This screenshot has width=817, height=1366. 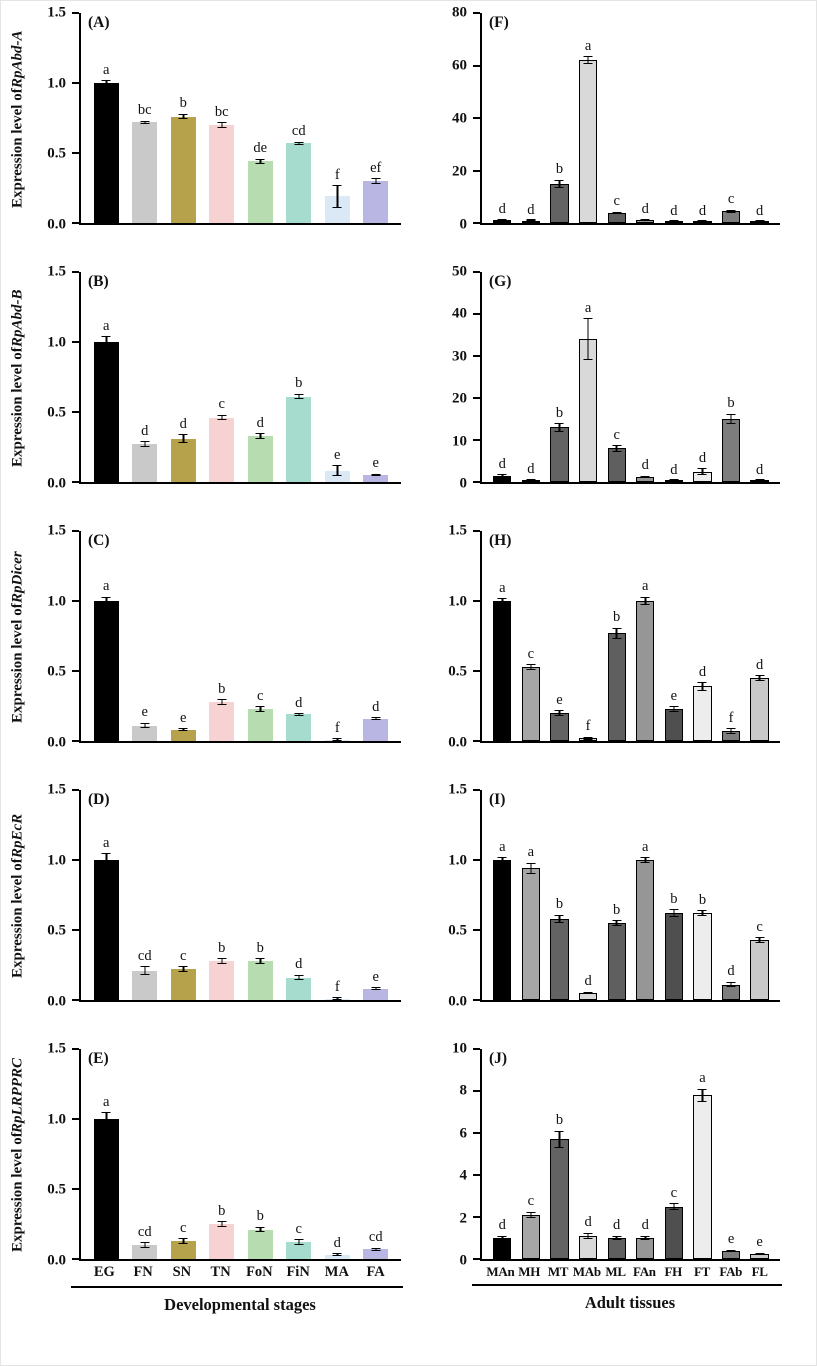 I want to click on panel-body: 0.0 0.5 1.0 1.5 (C) a e e b c d f d, so click(x=217, y=636).